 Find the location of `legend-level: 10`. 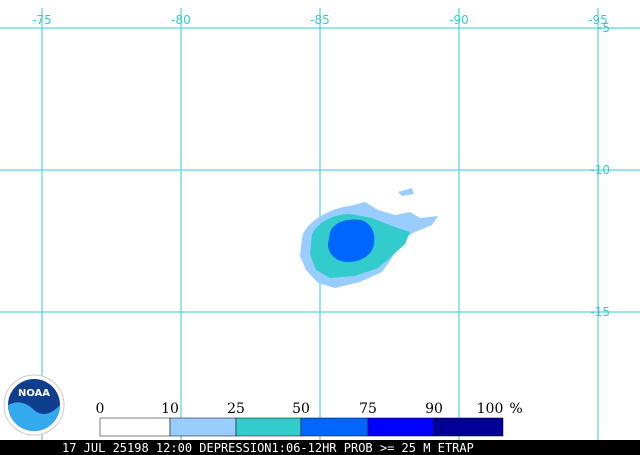

legend-level: 10 is located at coordinates (170, 409).